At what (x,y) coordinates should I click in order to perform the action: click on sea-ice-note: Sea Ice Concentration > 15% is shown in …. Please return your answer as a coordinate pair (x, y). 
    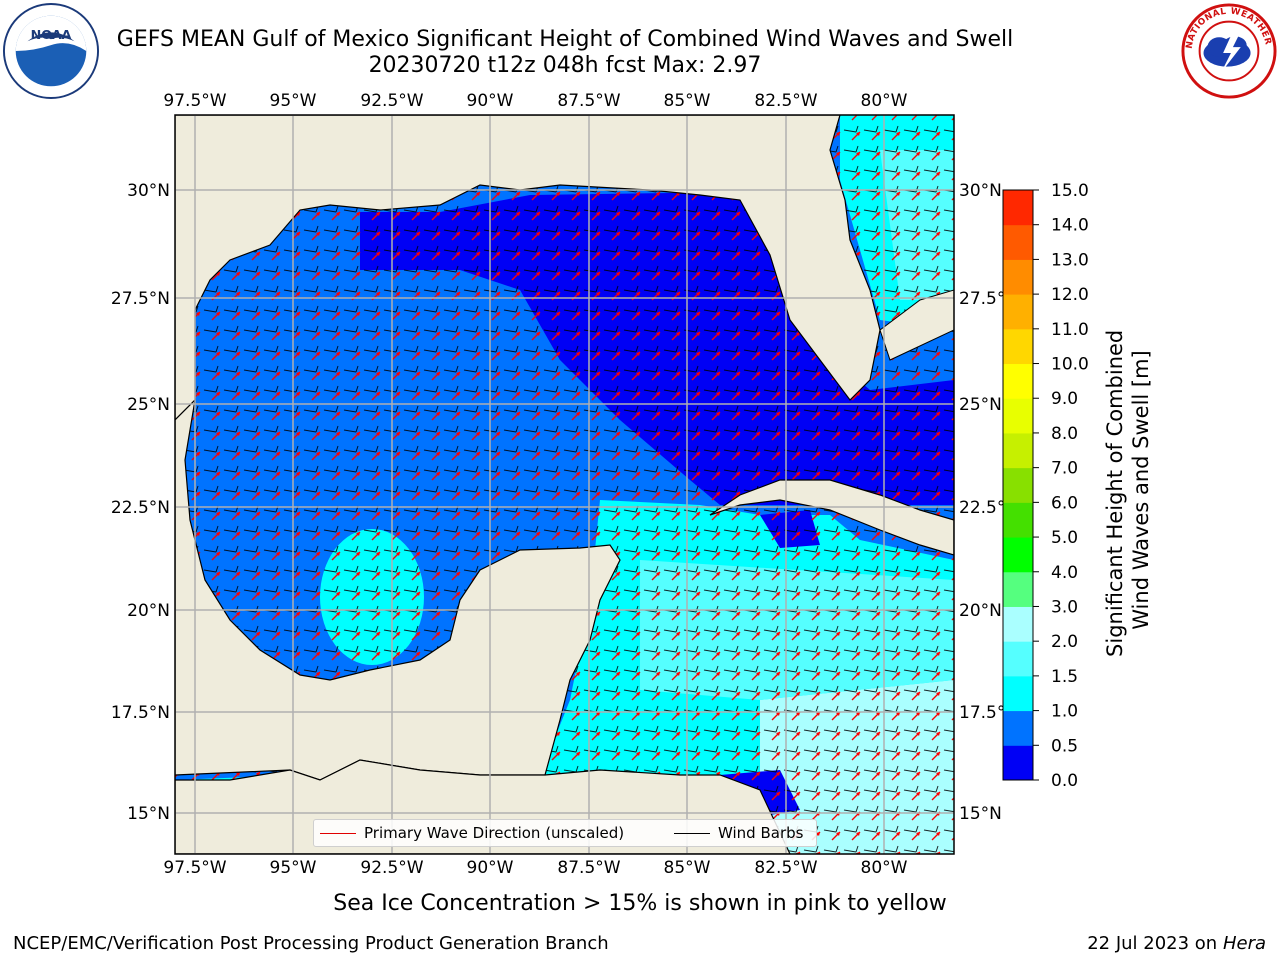
    Looking at the image, I should click on (640, 903).